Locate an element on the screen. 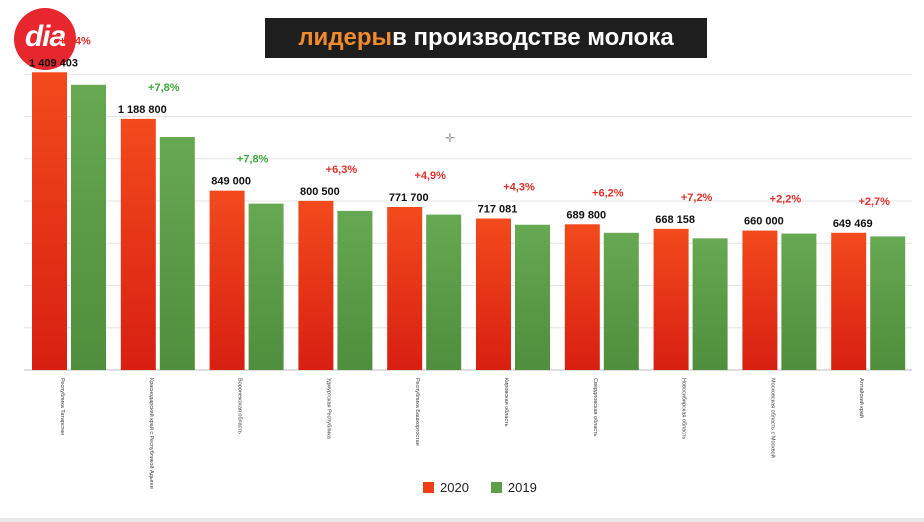 Image resolution: width=924 pixels, height=522 pixels. legend: 2020 2019 is located at coordinates (491, 487).